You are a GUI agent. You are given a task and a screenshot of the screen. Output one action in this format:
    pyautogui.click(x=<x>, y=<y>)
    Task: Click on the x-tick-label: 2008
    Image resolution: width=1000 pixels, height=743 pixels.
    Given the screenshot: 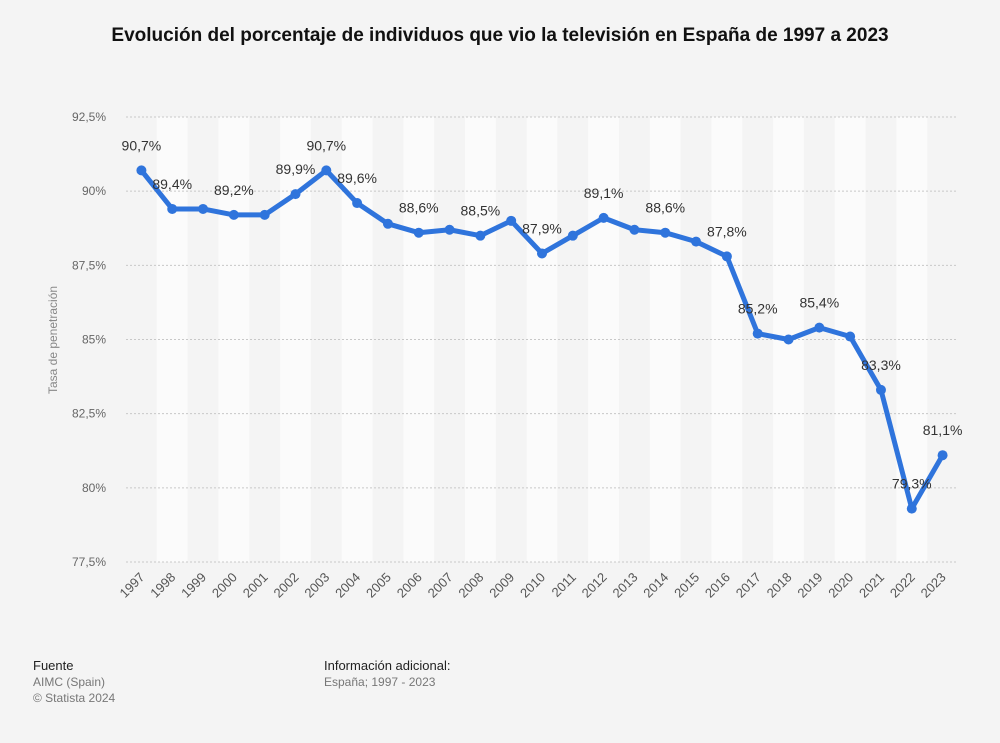 What is the action you would take?
    pyautogui.click(x=470, y=585)
    